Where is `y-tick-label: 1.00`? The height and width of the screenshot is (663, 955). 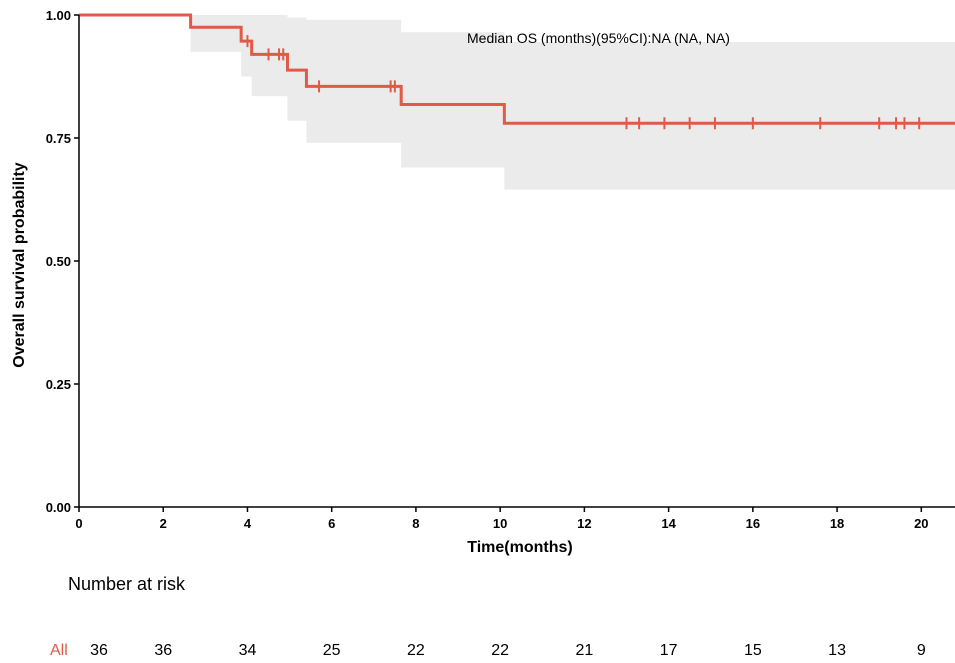
y-tick-label: 1.00 is located at coordinates (58, 15).